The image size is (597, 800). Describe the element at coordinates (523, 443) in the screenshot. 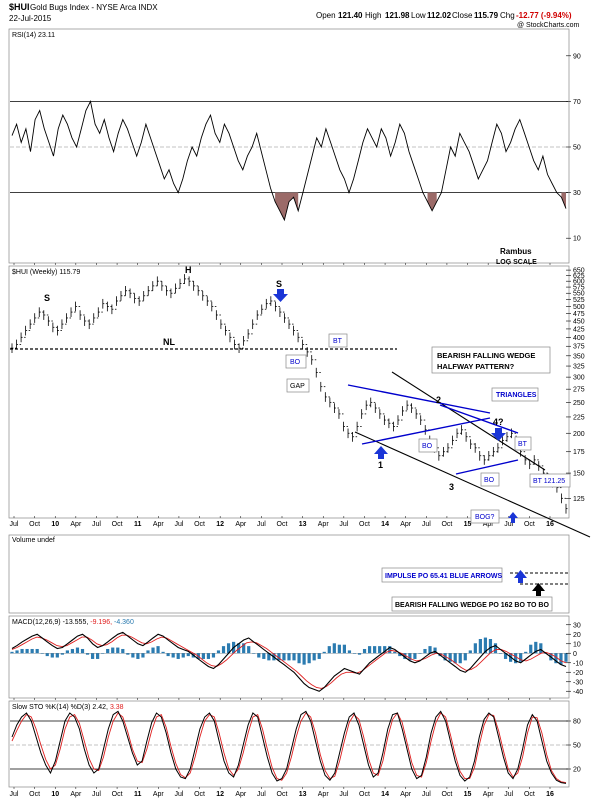

I see `bt-box-2: BT` at that location.